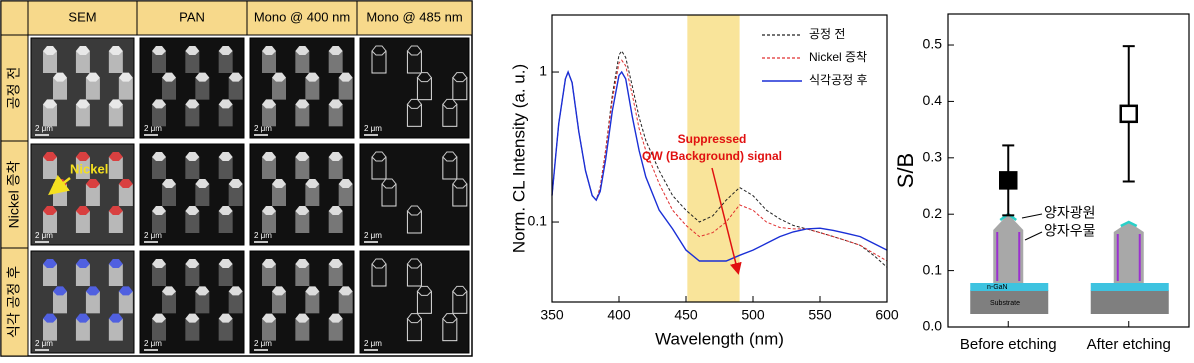  I want to click on x-tick-label: Before etching, so click(1008, 344).